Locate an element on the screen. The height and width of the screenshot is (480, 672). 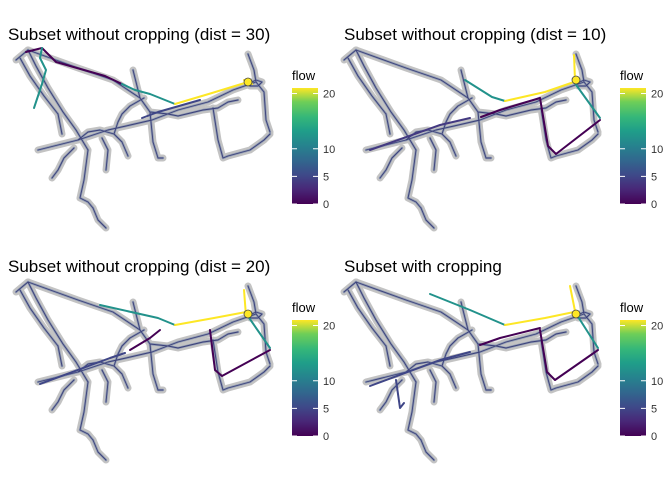
panel-title: Subset with cropping is located at coordinates (423, 266).